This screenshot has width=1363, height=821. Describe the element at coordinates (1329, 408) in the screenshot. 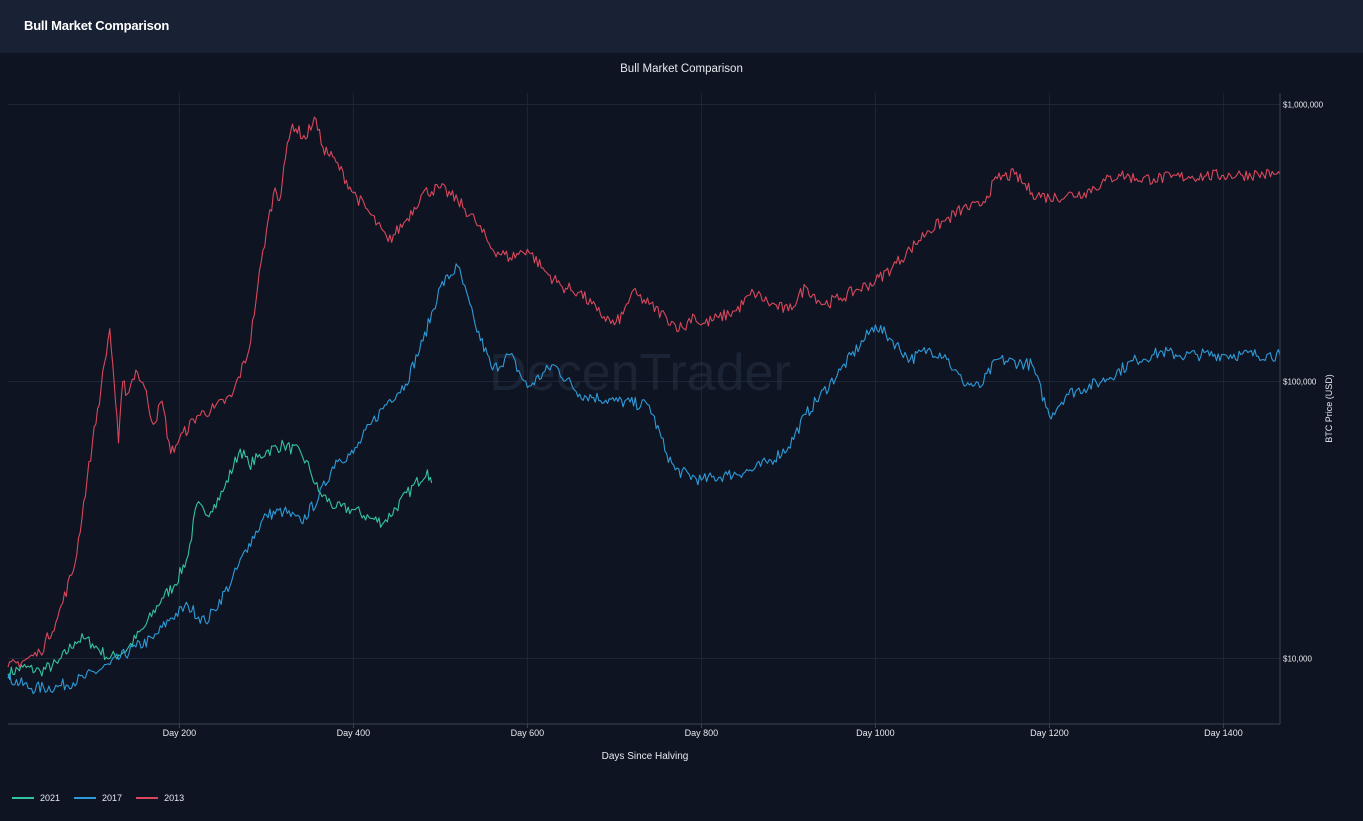

I see `y-axis-label: BTC Price (USD)` at that location.